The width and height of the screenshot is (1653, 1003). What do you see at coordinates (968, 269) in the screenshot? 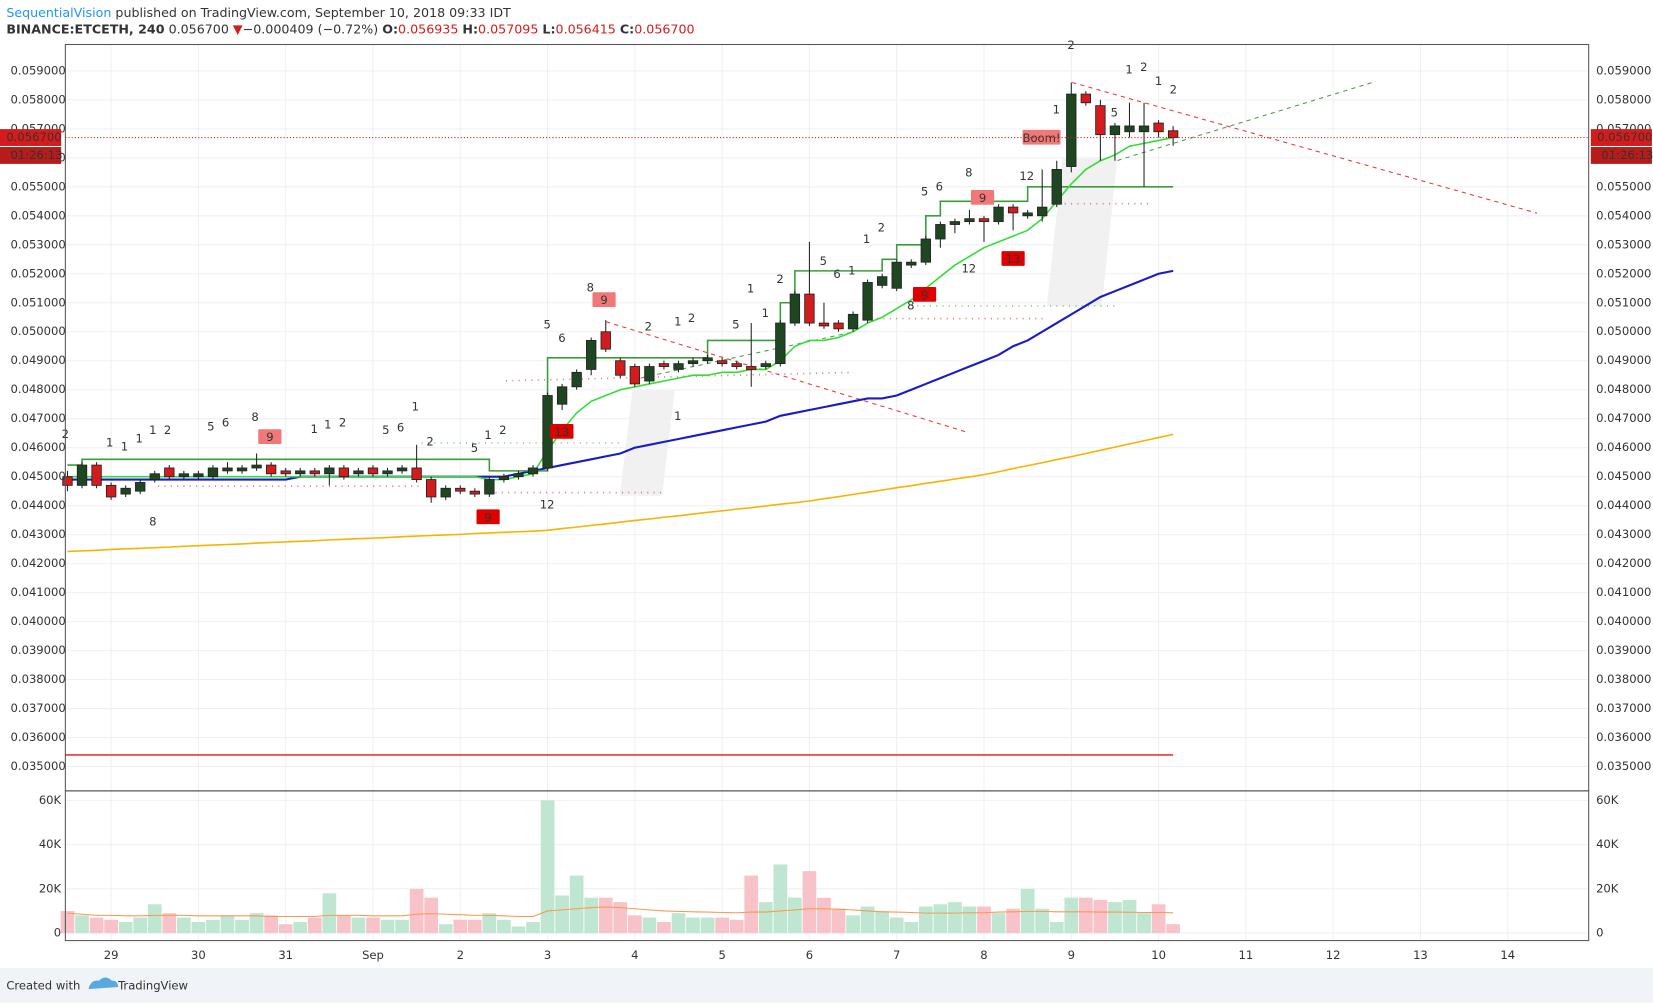
I see `setup-count: 12` at bounding box center [968, 269].